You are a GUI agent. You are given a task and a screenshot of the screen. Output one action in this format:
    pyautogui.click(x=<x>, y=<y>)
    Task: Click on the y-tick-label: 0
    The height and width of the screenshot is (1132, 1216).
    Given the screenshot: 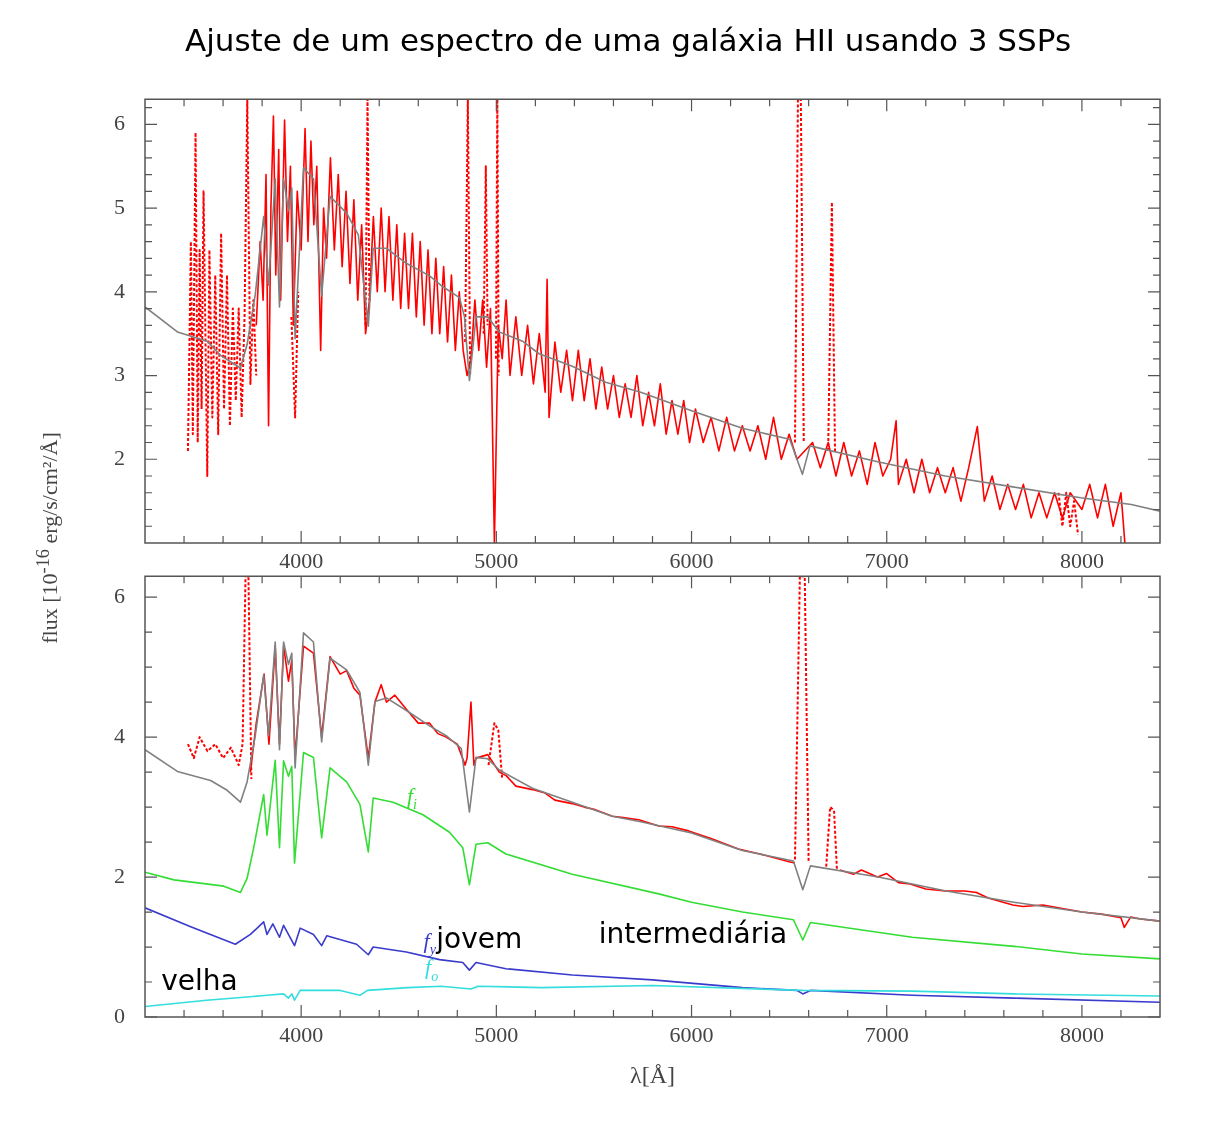 What is the action you would take?
    pyautogui.click(x=119, y=1015)
    